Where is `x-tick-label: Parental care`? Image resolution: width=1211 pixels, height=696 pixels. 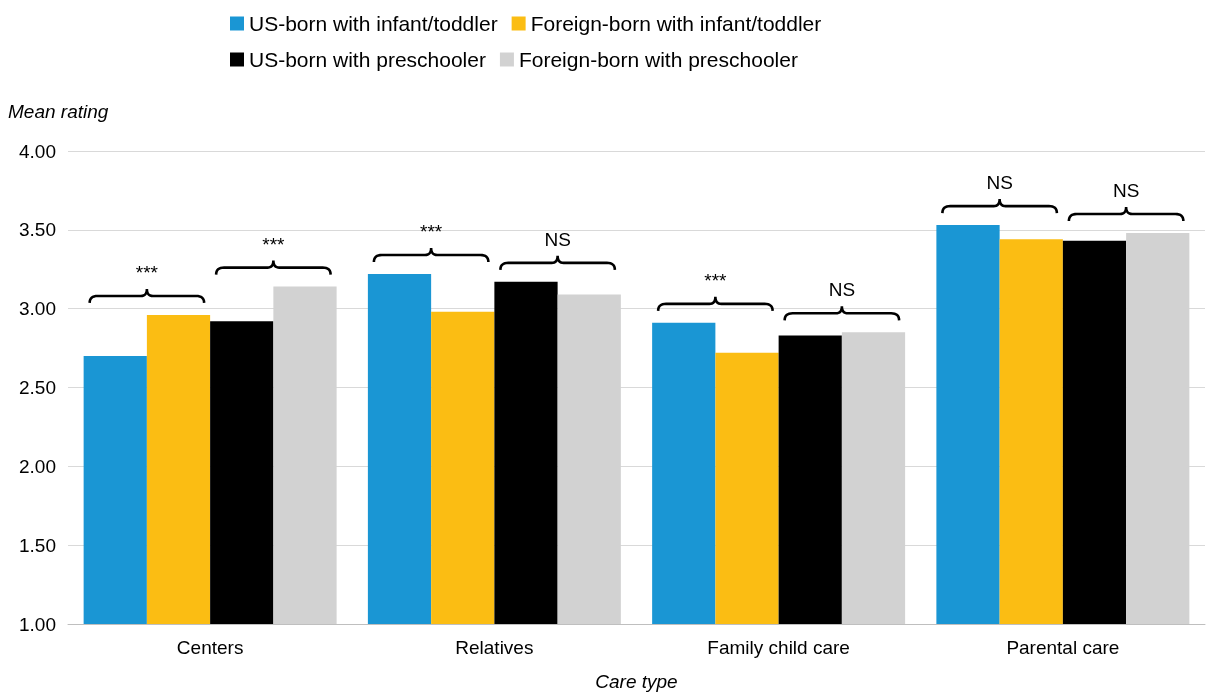
x-tick-label: Parental care is located at coordinates (1063, 647).